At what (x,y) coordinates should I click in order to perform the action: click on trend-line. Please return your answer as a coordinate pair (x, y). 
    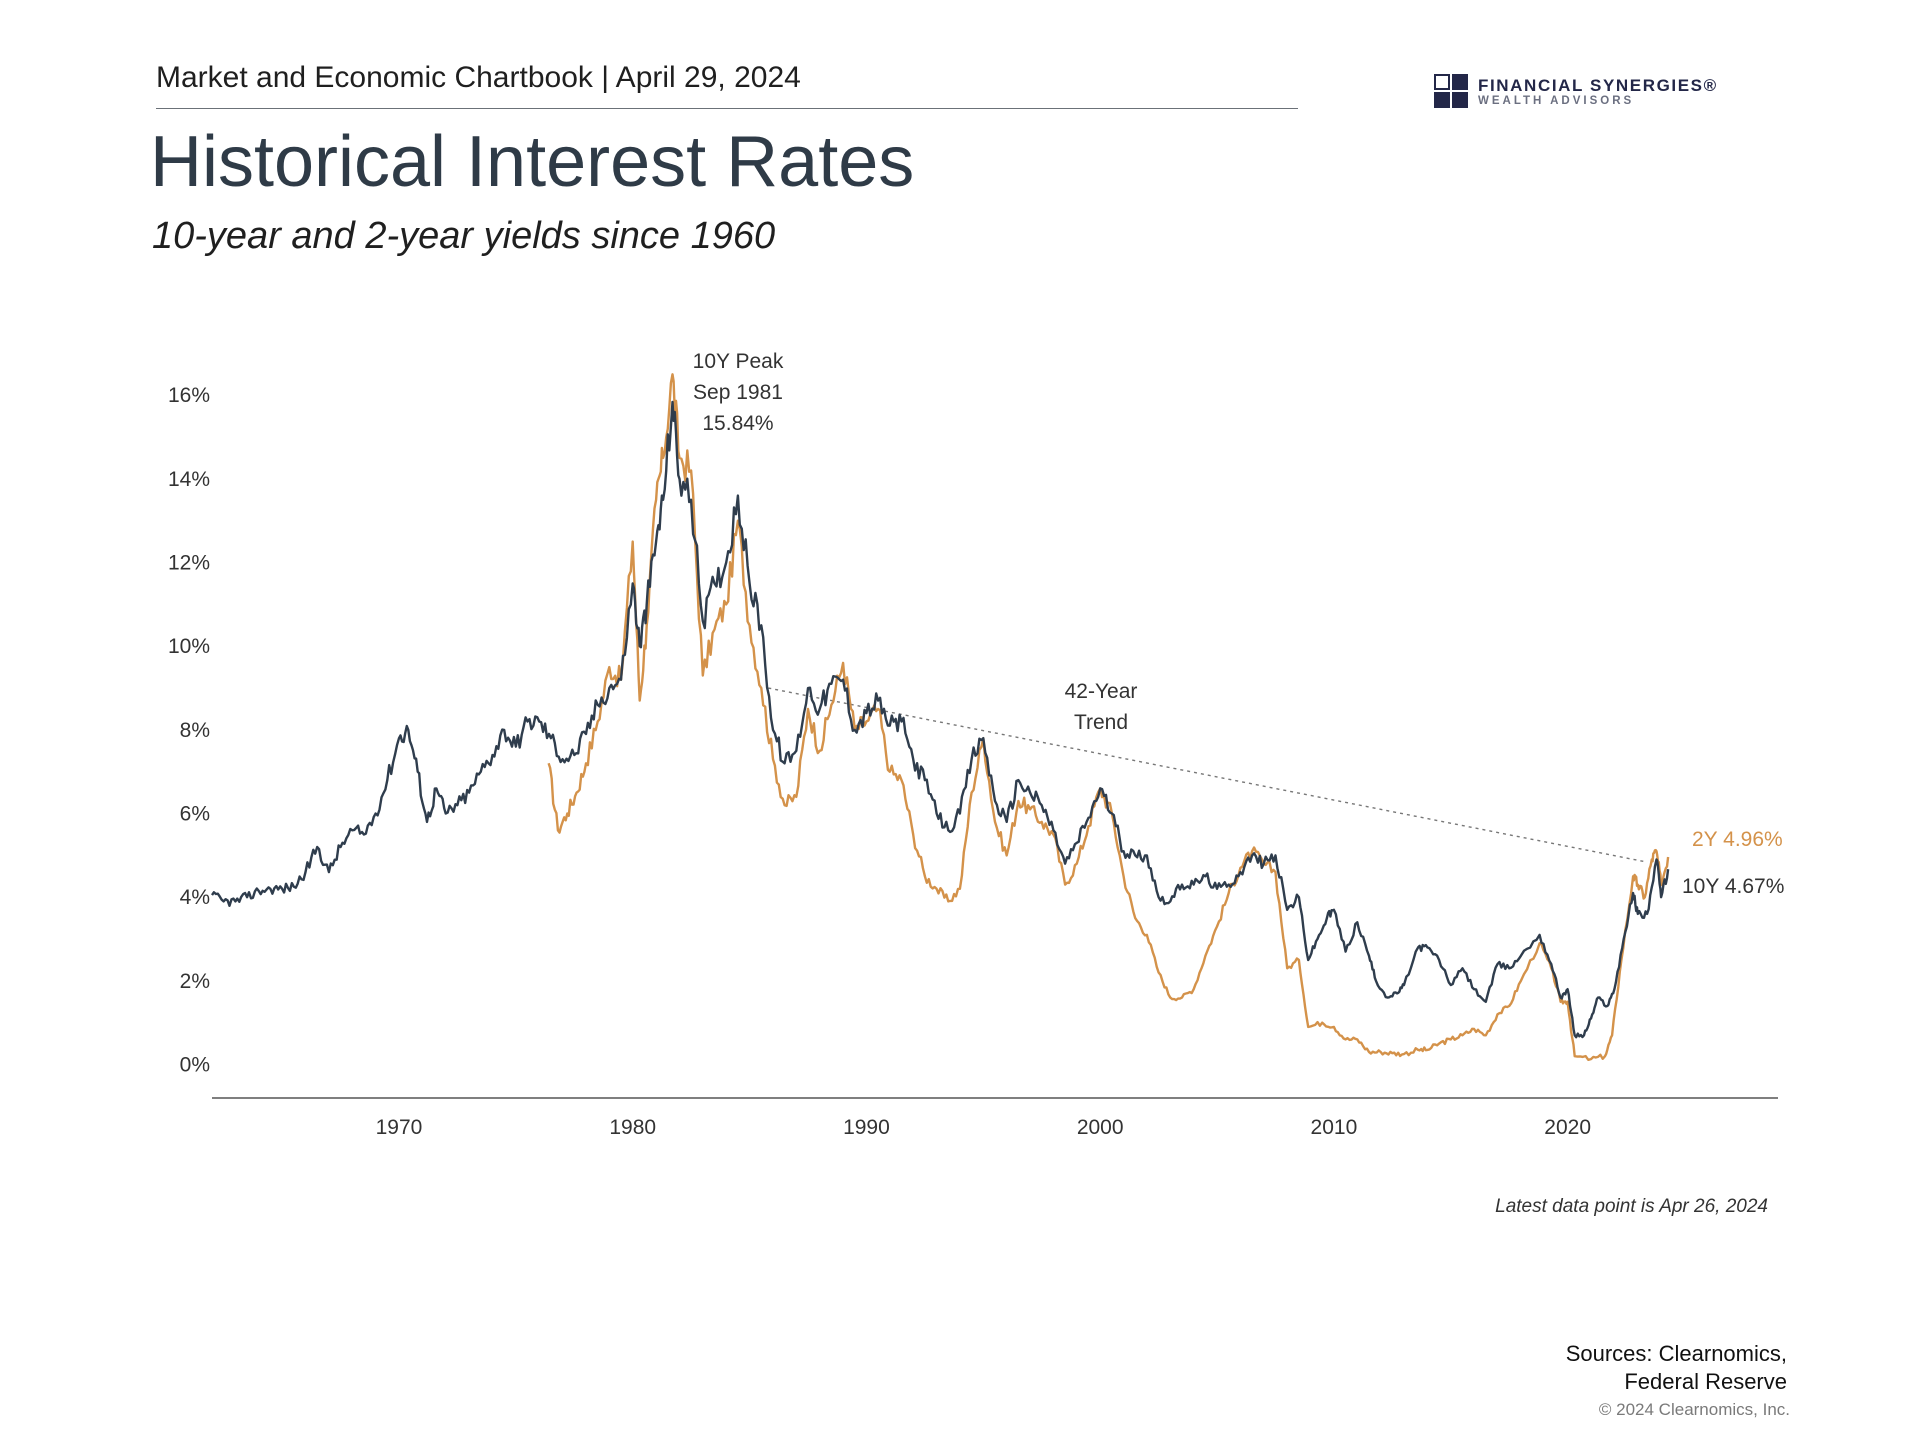
    Looking at the image, I should click on (1206, 775).